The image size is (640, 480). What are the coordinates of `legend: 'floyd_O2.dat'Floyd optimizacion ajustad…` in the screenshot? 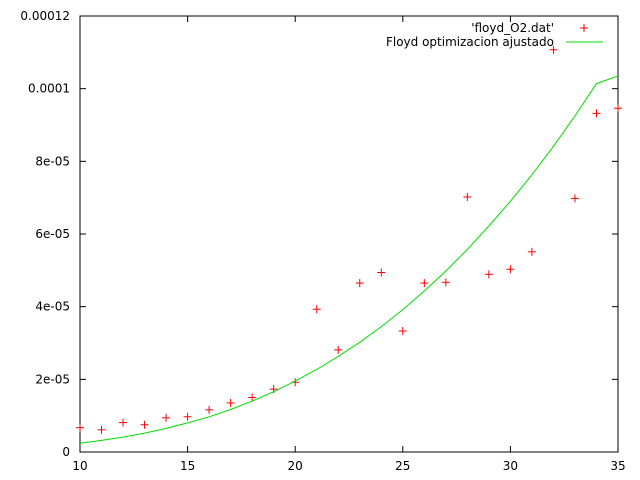 It's located at (494, 35).